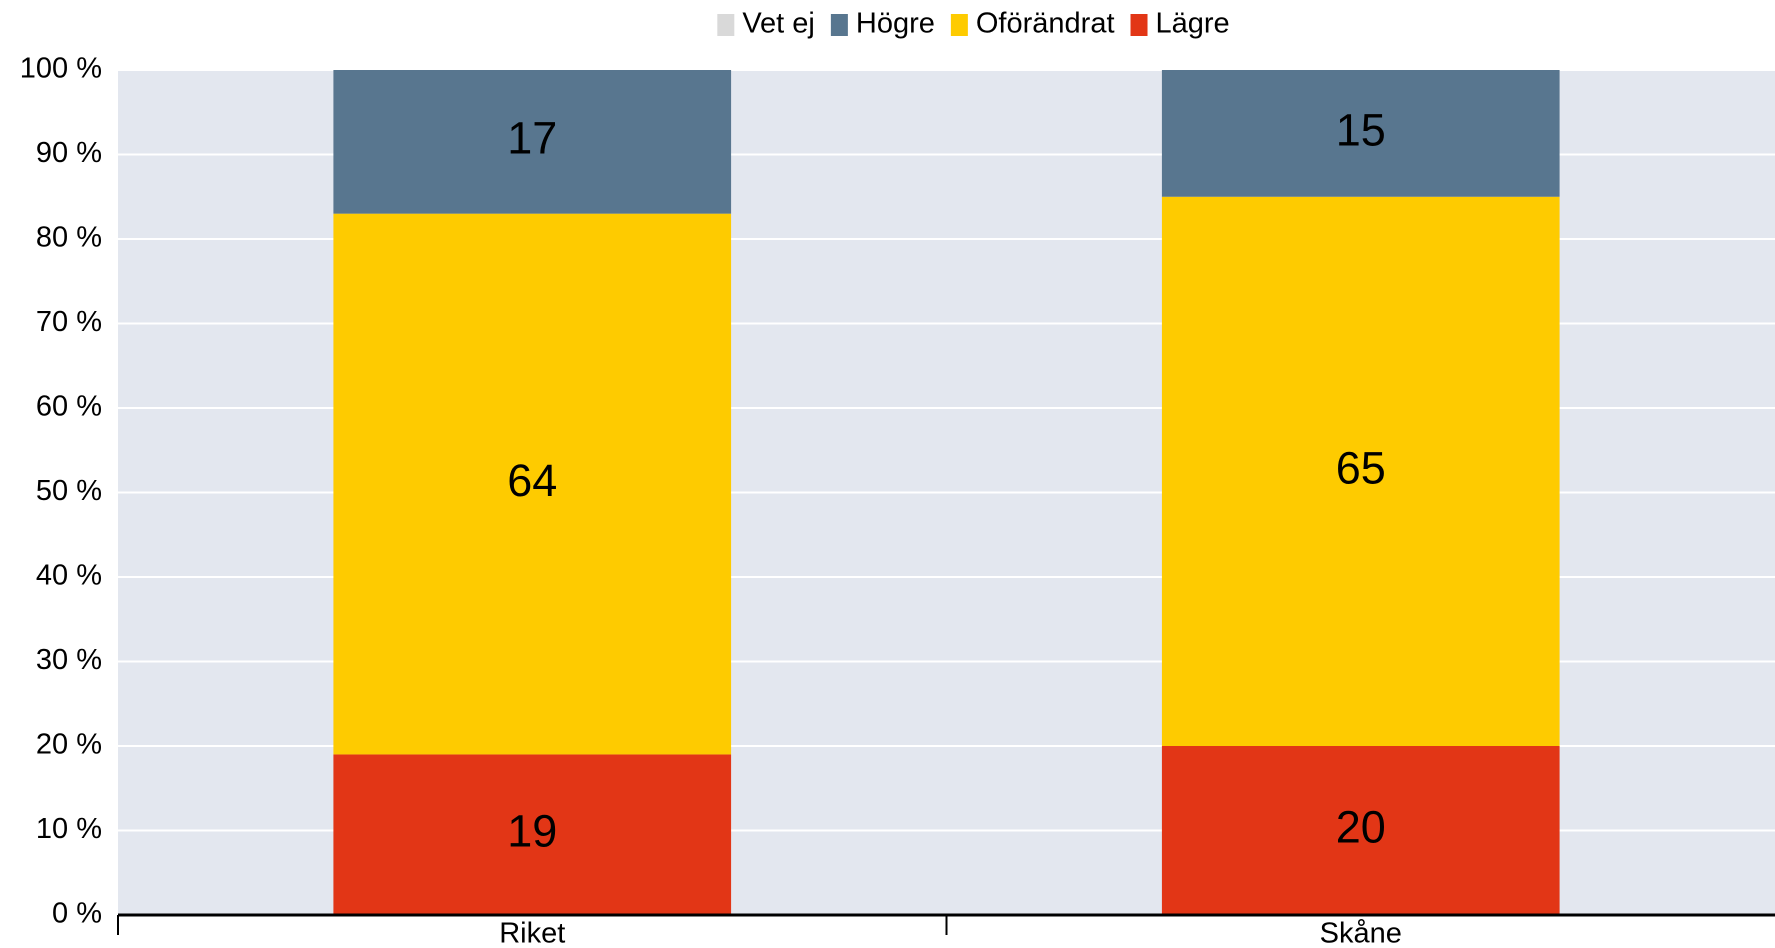 The width and height of the screenshot is (1775, 948). Describe the element at coordinates (1361, 129) in the screenshot. I see `data-label: 15` at that location.